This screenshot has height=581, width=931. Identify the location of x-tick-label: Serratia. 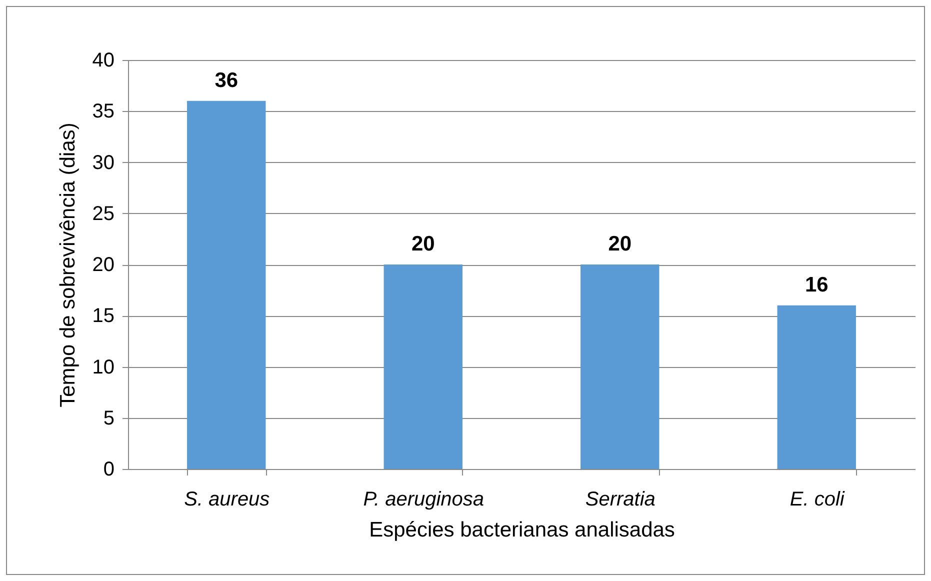
(620, 499).